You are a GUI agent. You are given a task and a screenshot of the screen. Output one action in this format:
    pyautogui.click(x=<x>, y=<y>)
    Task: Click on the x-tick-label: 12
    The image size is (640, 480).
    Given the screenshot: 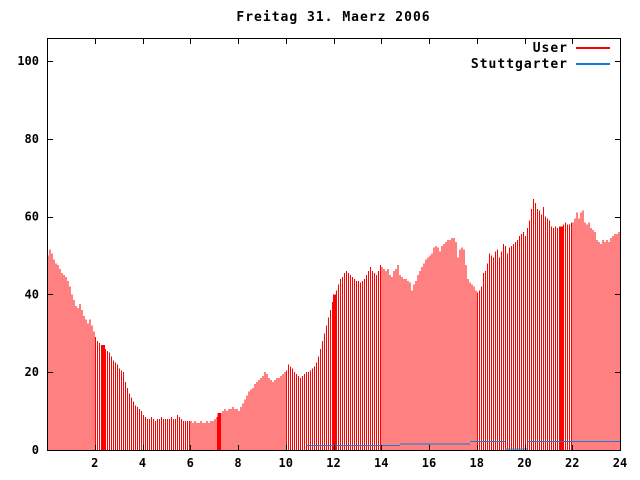 What is the action you would take?
    pyautogui.click(x=333, y=463)
    